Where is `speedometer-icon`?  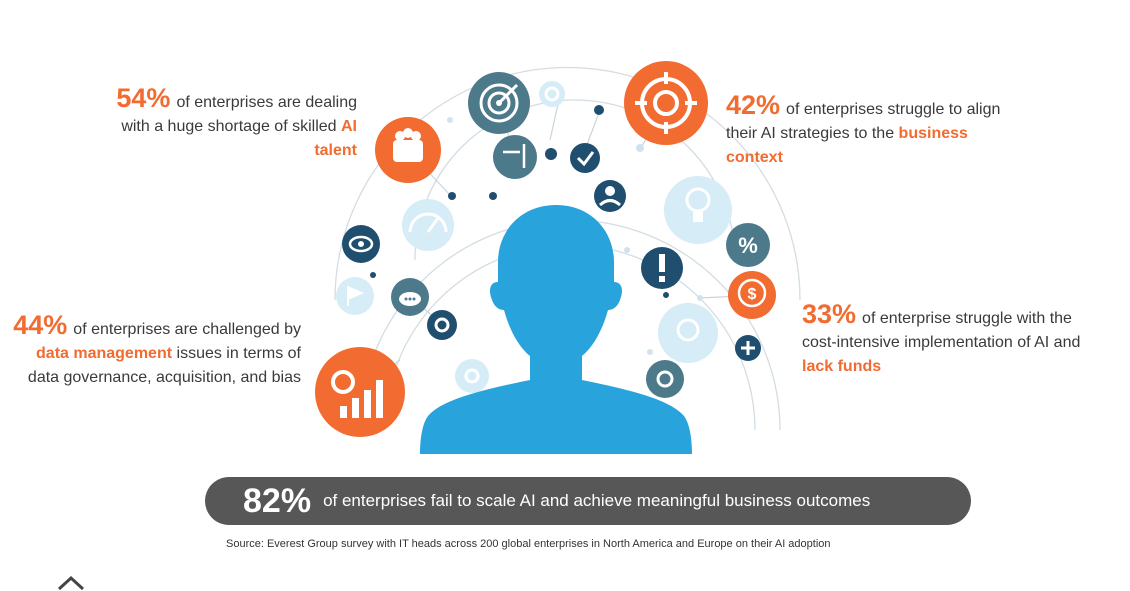
speedometer-icon is located at coordinates (428, 225).